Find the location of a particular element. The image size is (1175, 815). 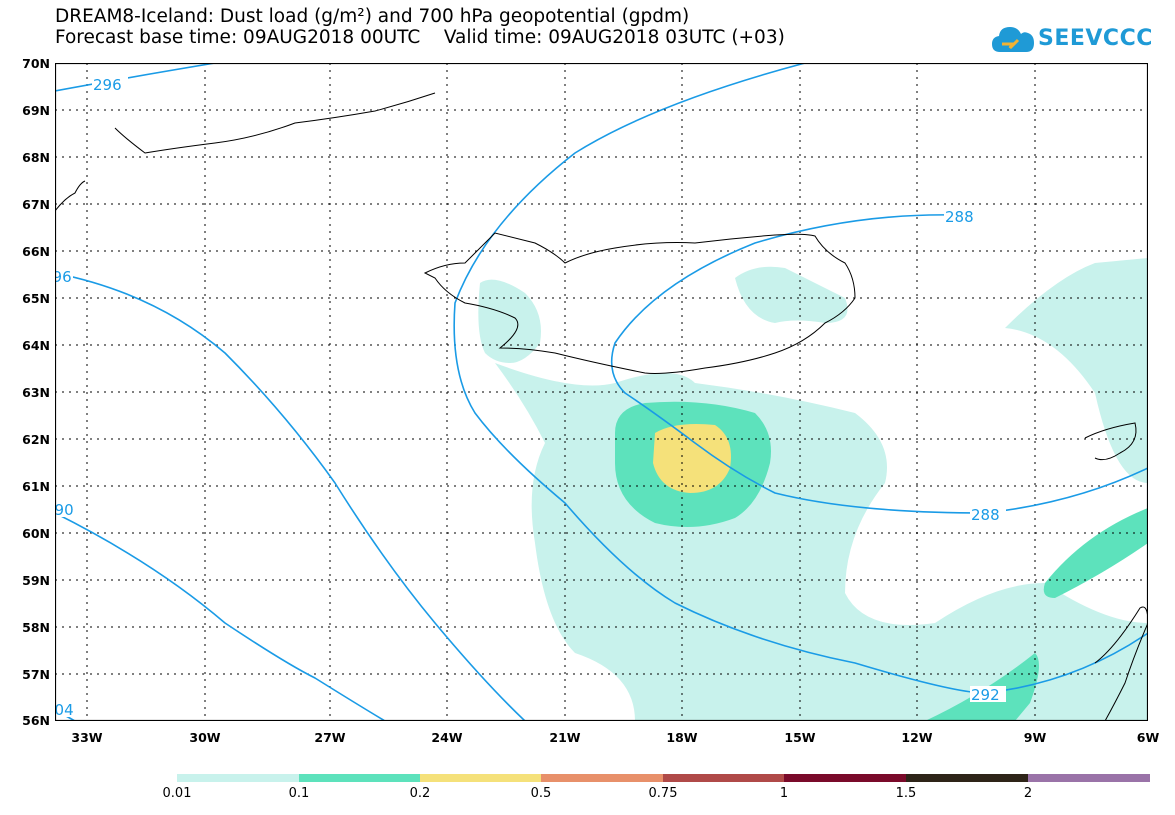

lat-label-63N: 63N is located at coordinates (36, 392).